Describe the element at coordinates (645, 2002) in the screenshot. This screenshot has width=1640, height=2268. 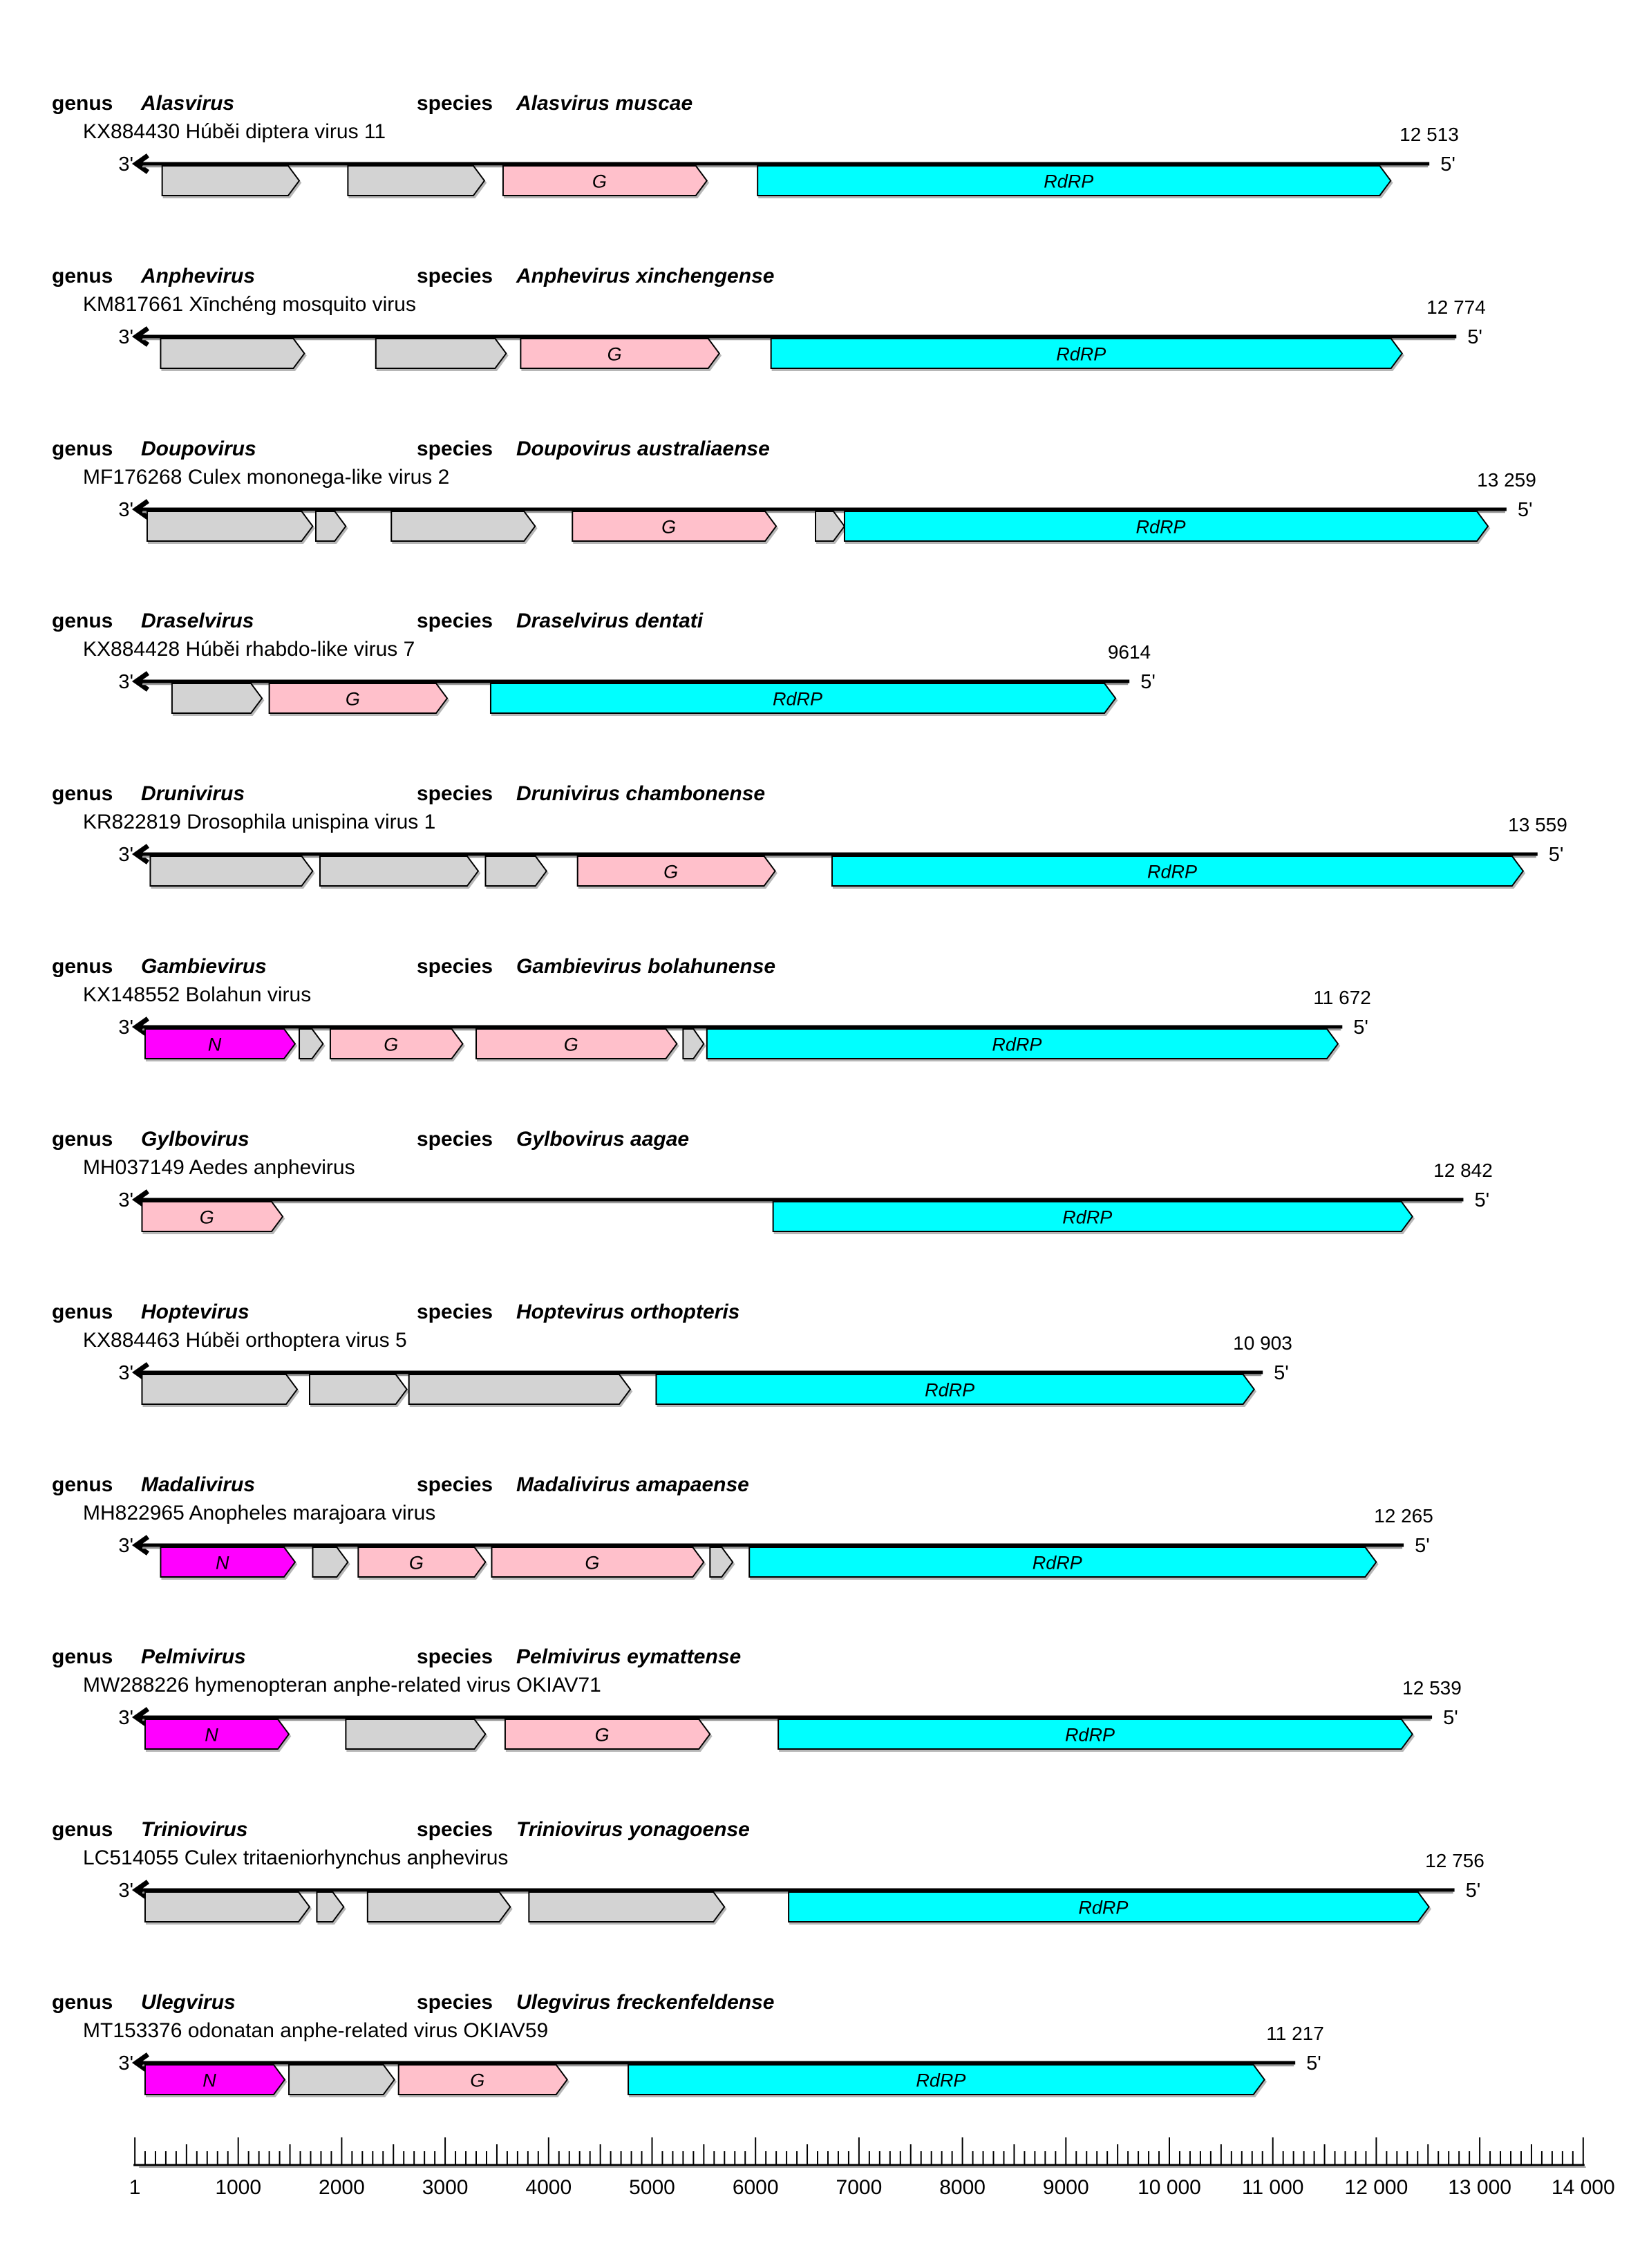
I see `species-name: Ulegvirus freckenfeldense` at that location.